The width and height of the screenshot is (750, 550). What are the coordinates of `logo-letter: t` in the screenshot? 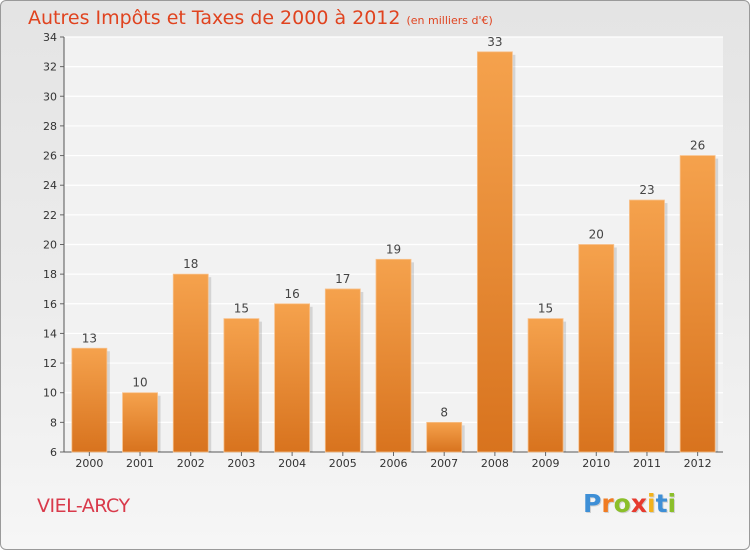 It's located at (661, 503).